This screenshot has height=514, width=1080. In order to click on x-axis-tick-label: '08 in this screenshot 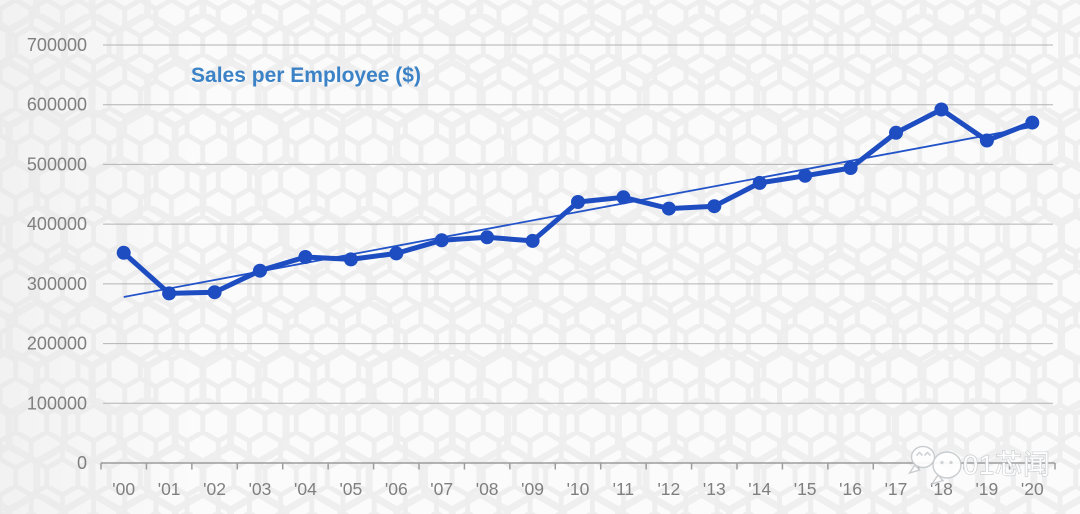, I will do `click(487, 489)`.